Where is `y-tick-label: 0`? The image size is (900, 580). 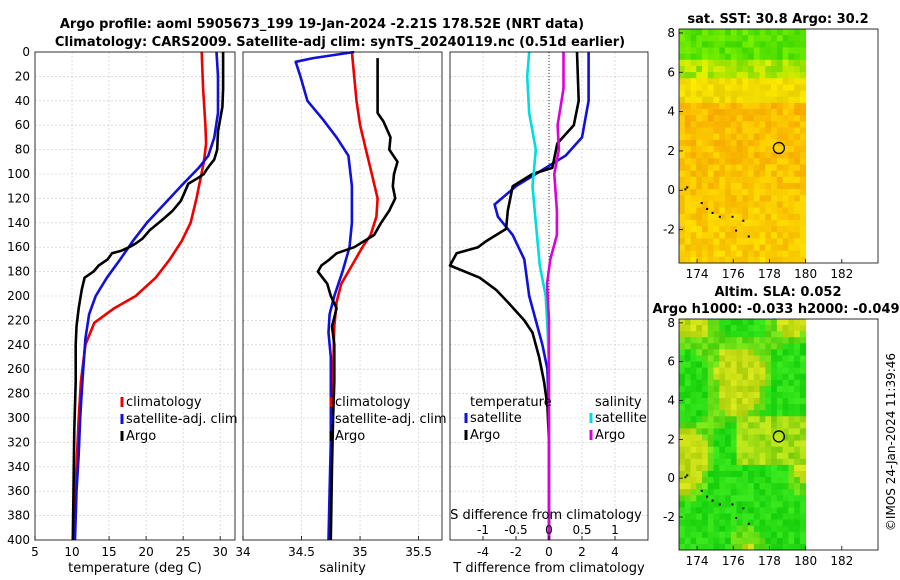 y-tick-label: 0 is located at coordinates (671, 478).